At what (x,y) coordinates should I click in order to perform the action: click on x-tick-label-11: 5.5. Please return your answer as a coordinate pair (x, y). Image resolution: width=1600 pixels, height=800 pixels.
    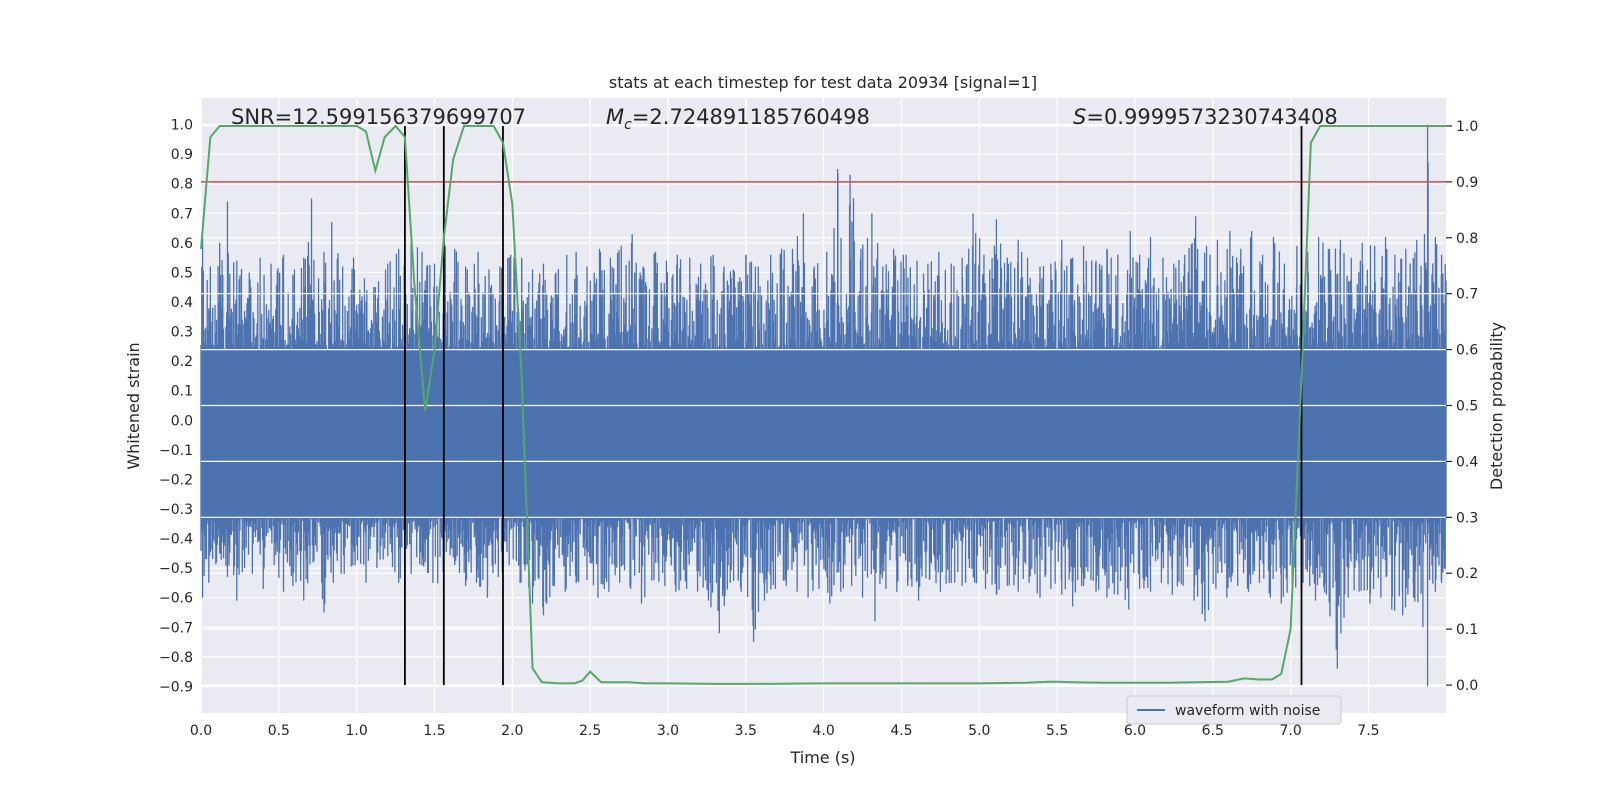
    Looking at the image, I should click on (1057, 731).